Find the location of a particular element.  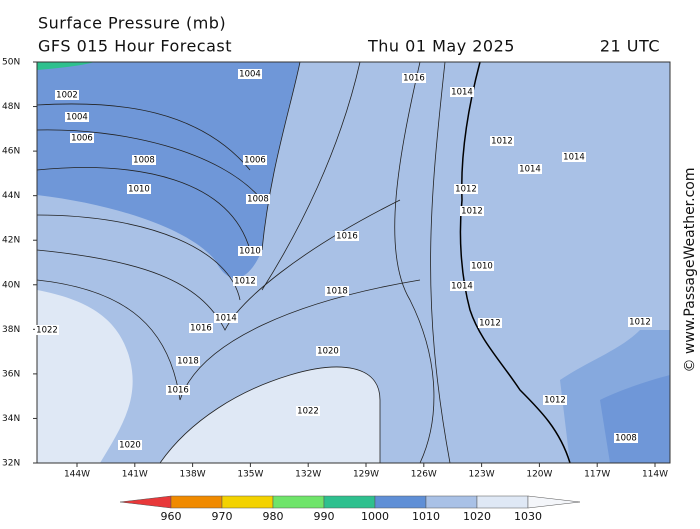

lat-label: 44N is located at coordinates (11, 196).